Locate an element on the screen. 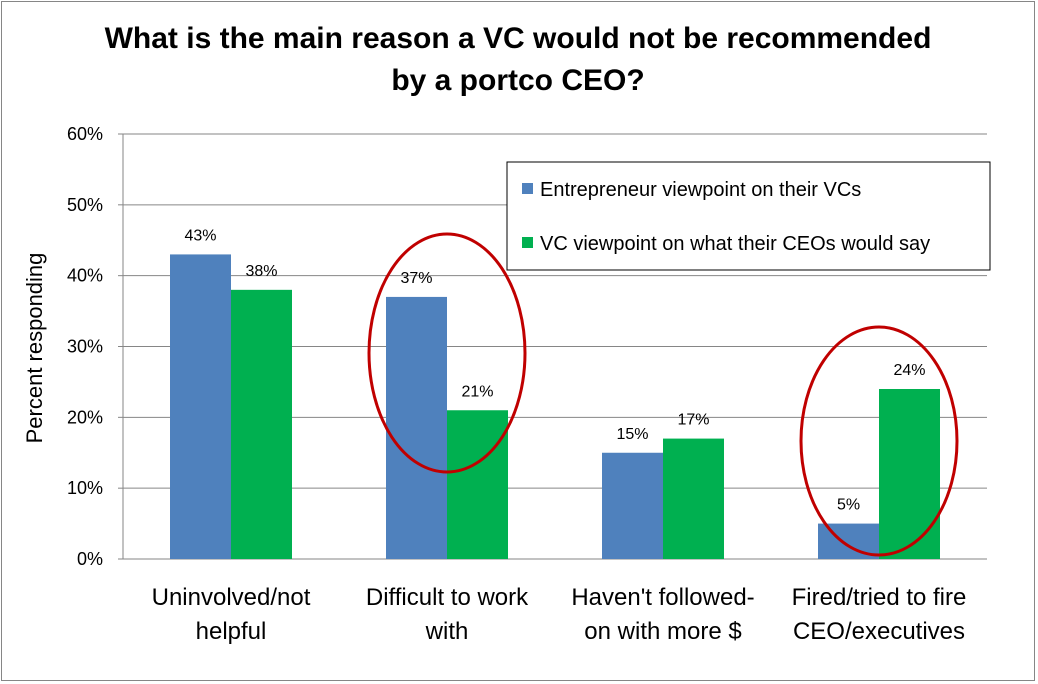 Image resolution: width=1038 pixels, height=684 pixels. x-category-label: Fired/tried to fire is located at coordinates (879, 597).